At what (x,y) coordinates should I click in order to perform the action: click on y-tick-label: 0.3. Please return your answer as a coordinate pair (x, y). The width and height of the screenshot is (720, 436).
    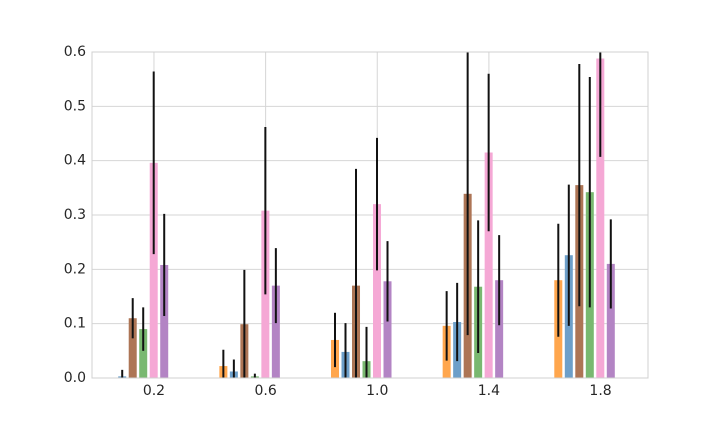
    Looking at the image, I should click on (75, 215).